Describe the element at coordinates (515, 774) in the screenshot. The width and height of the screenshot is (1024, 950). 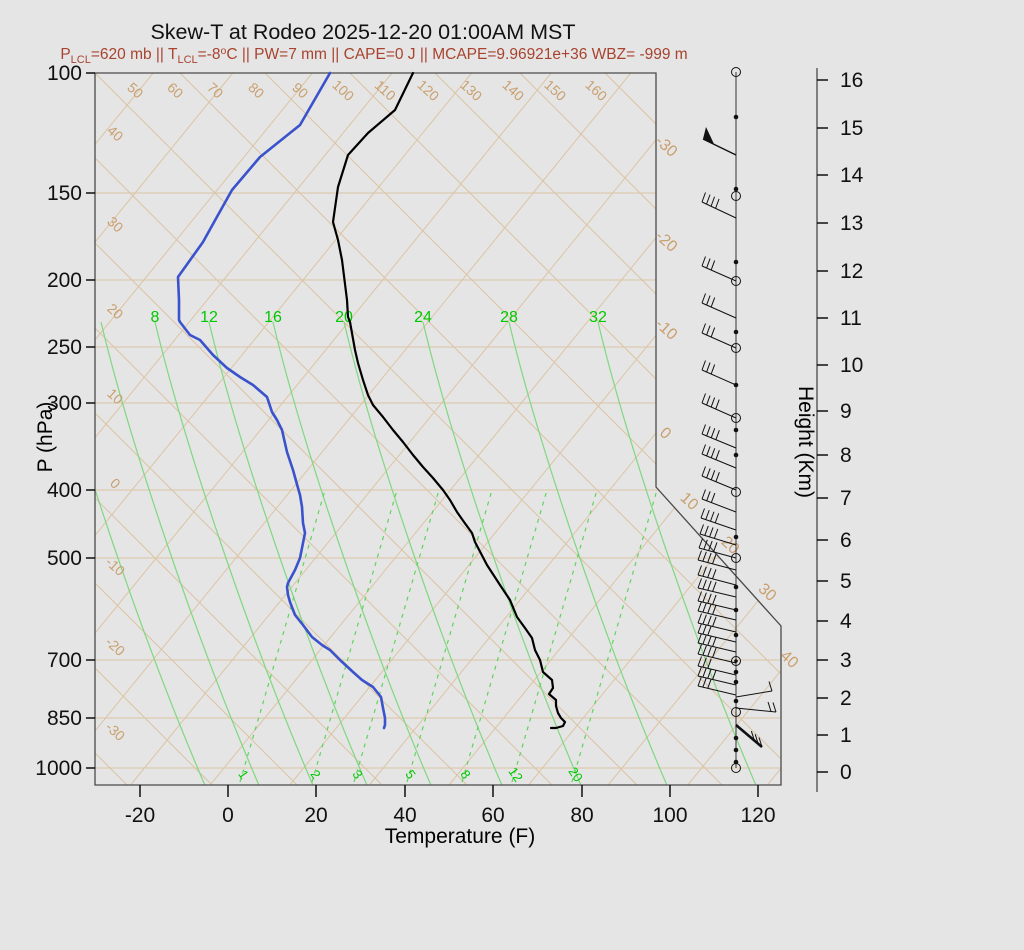
I see `mixing-ratio-label: 12` at that location.